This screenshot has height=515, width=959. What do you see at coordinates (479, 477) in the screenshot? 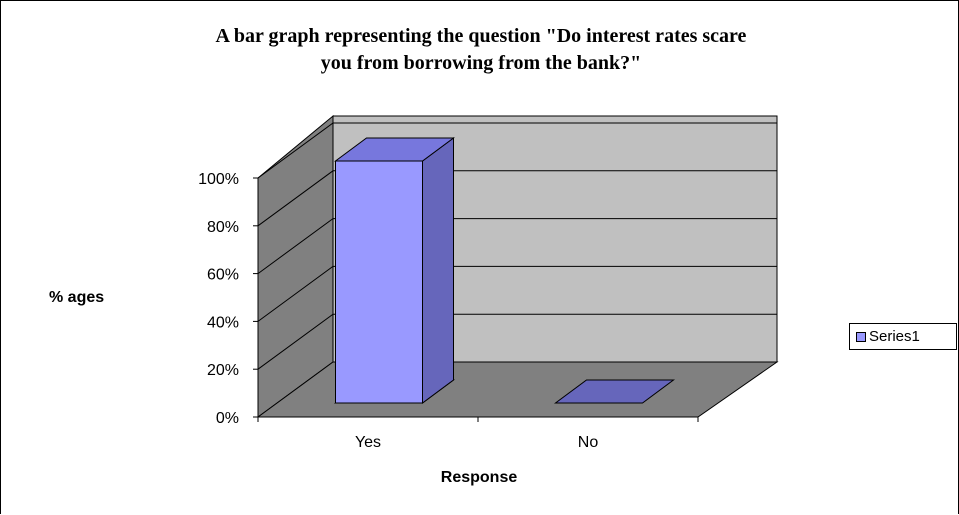
I see `x-axis-label: Response` at bounding box center [479, 477].